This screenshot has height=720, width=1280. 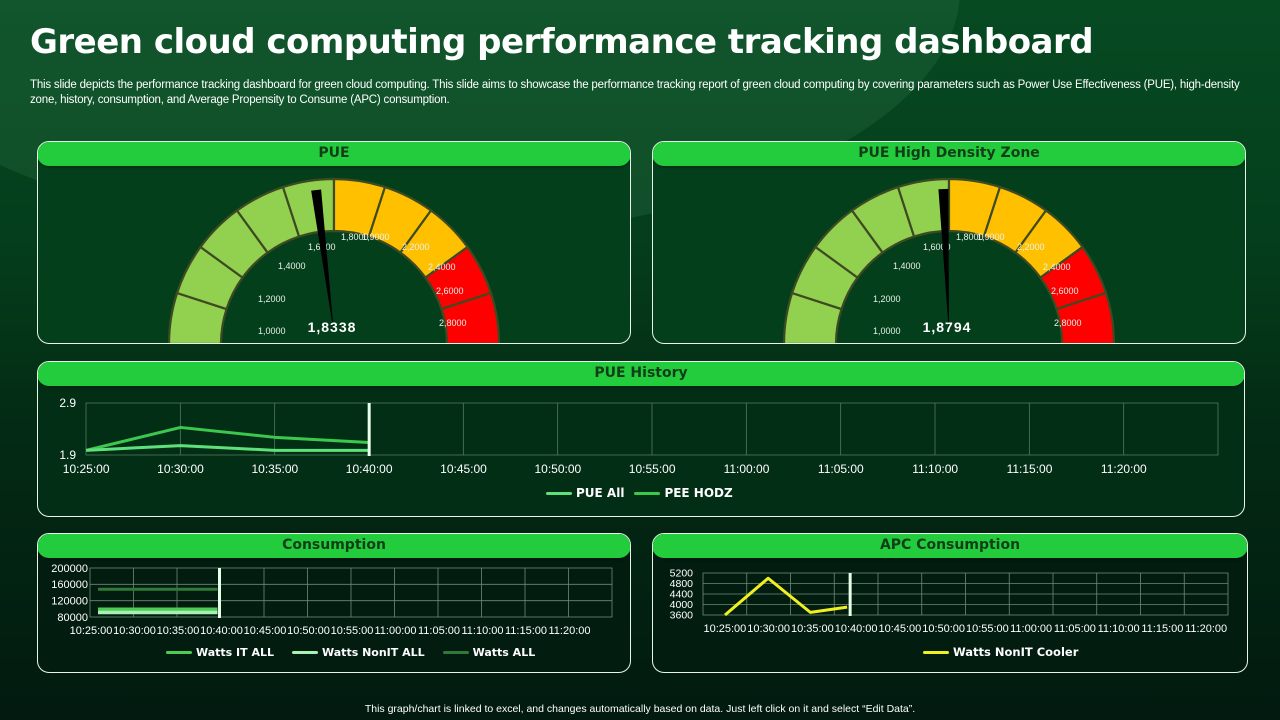 What do you see at coordinates (1016, 652) in the screenshot?
I see `legend-label-watts-nonit-cooler: Watts NonIT Cooler` at bounding box center [1016, 652].